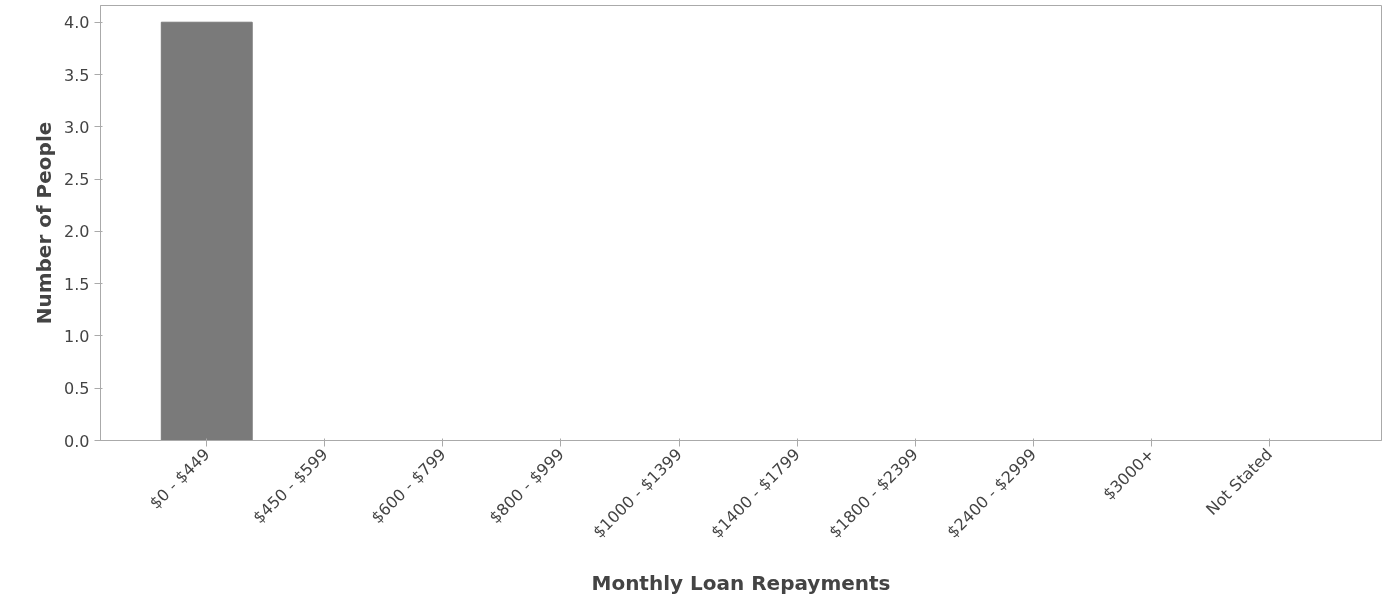  I want to click on y-tick-label: 3.5, so click(77, 75).